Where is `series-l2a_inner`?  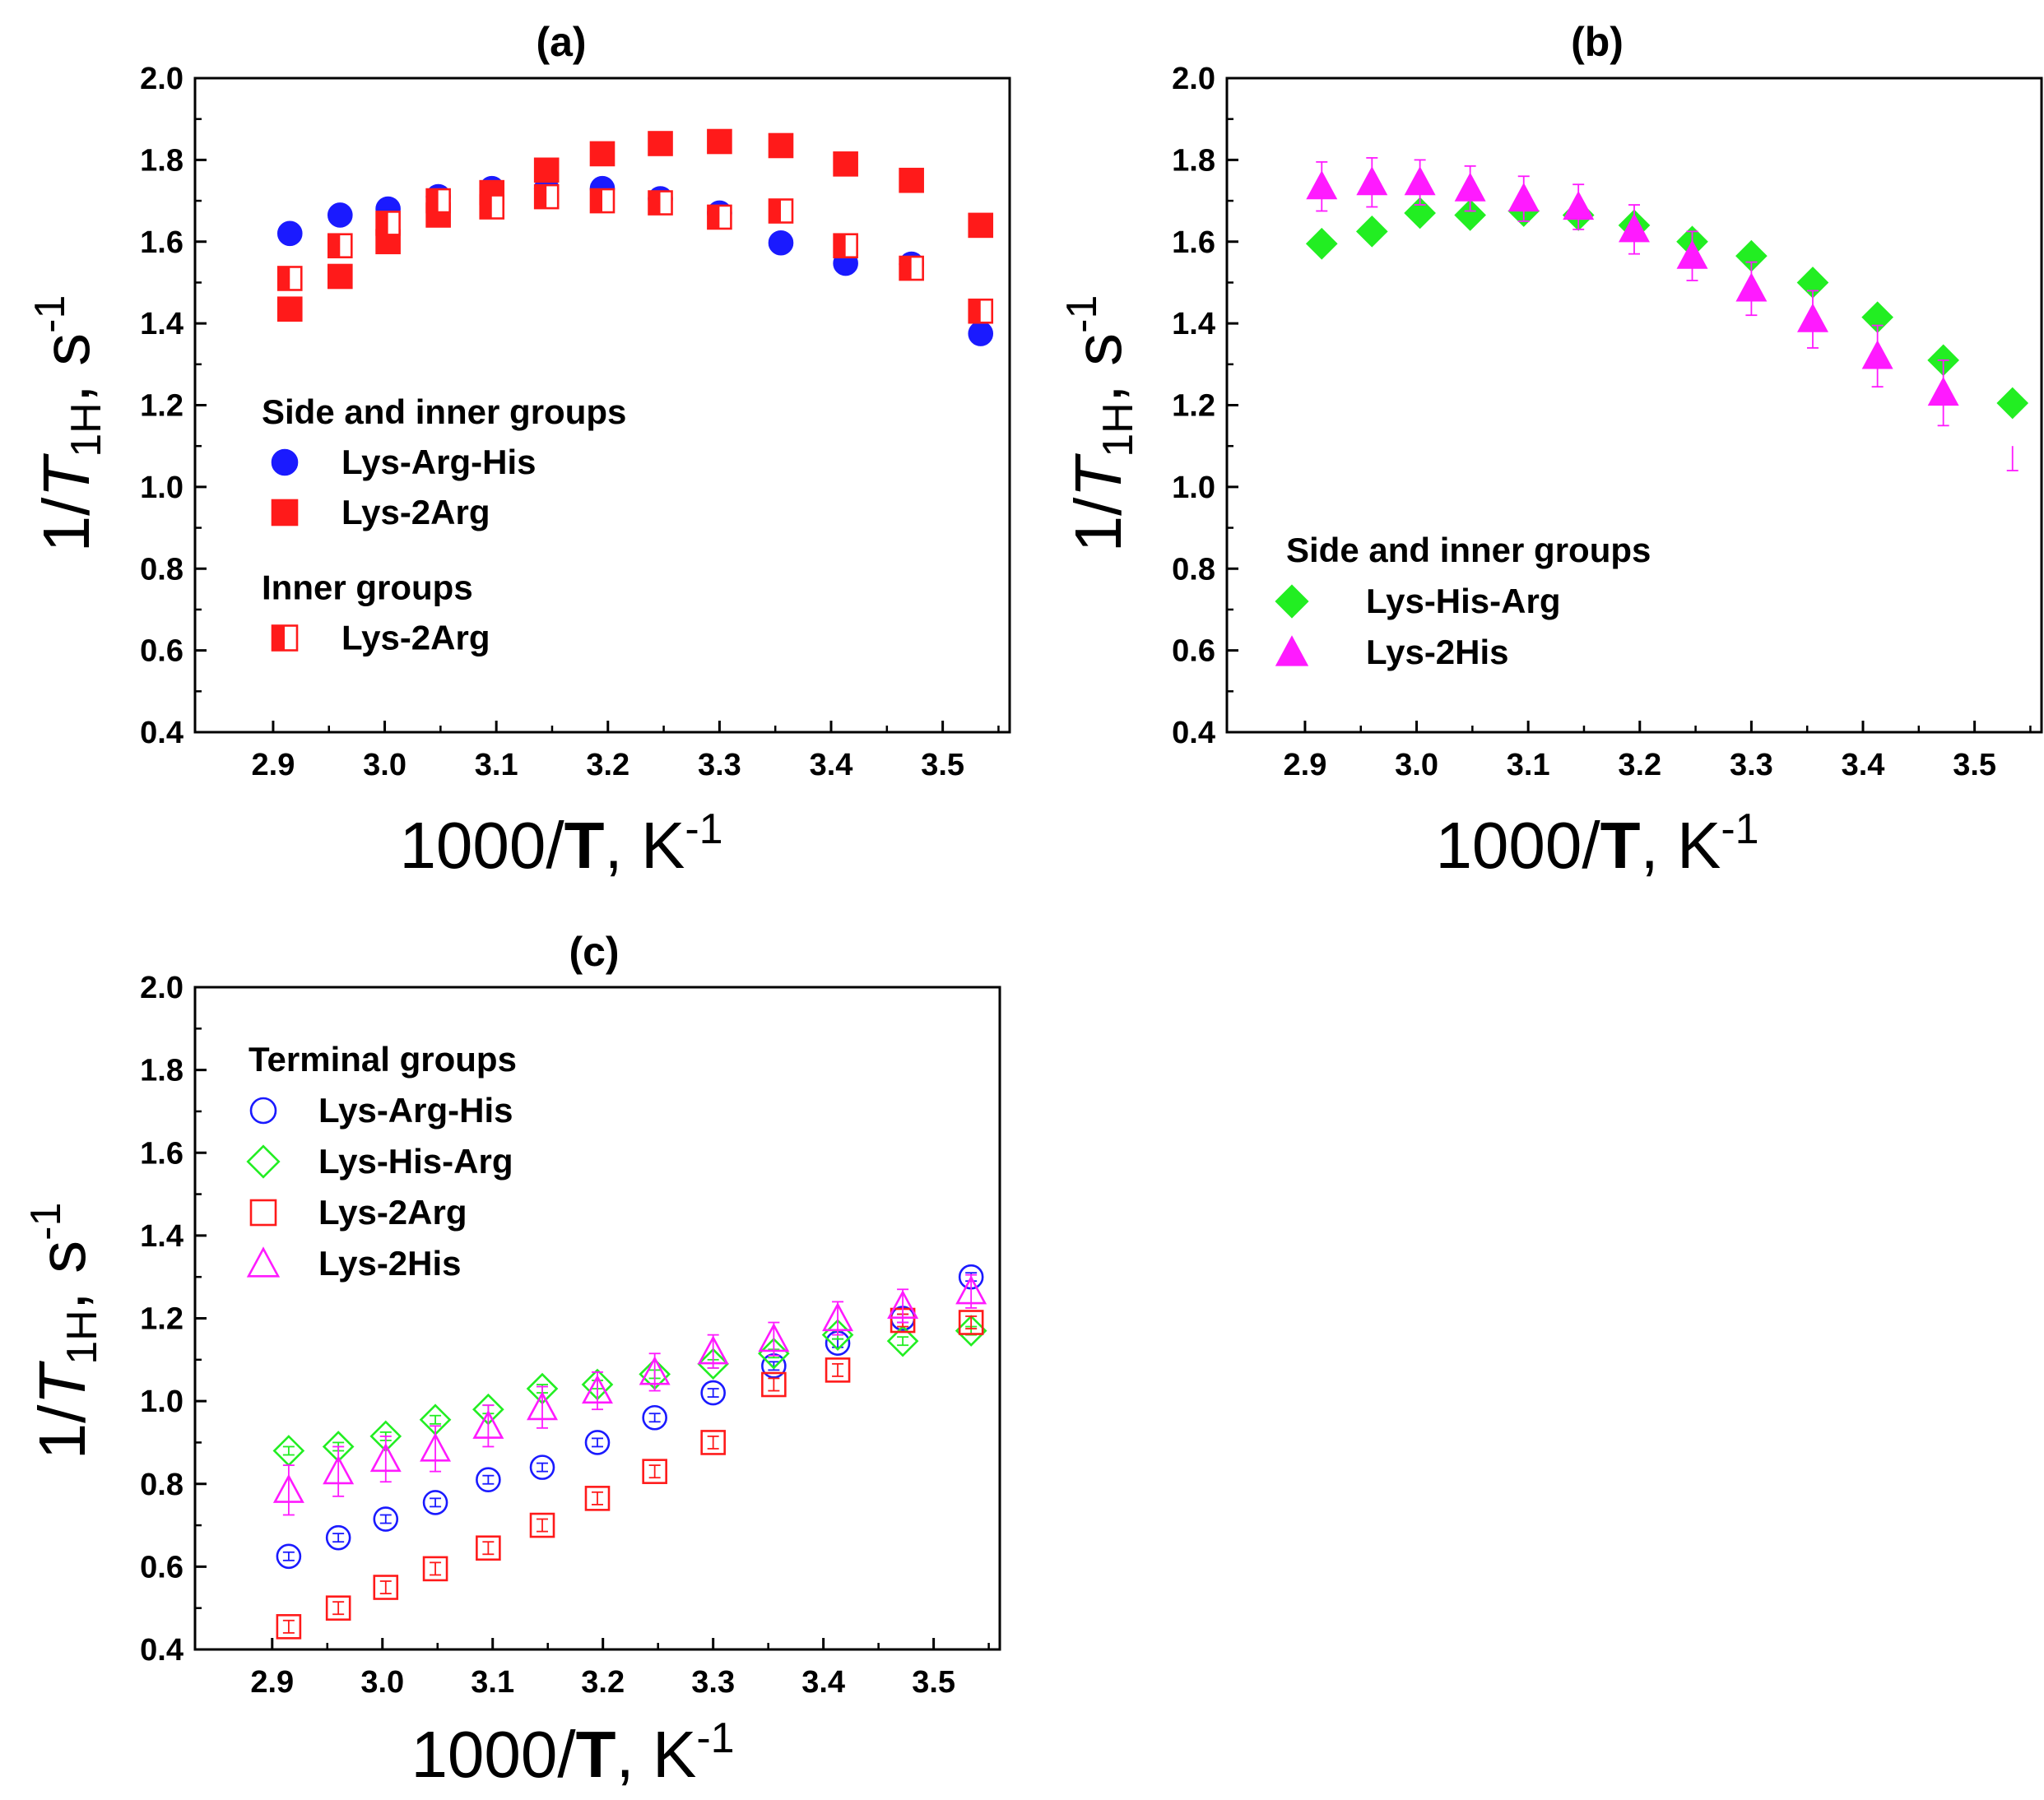
series-l2a_inner is located at coordinates (635, 253).